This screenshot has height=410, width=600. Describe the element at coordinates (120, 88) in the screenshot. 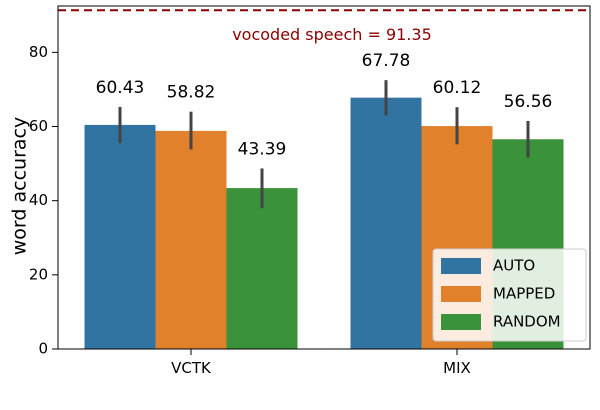

I see `value-label-auto-vctk: 60.43` at that location.